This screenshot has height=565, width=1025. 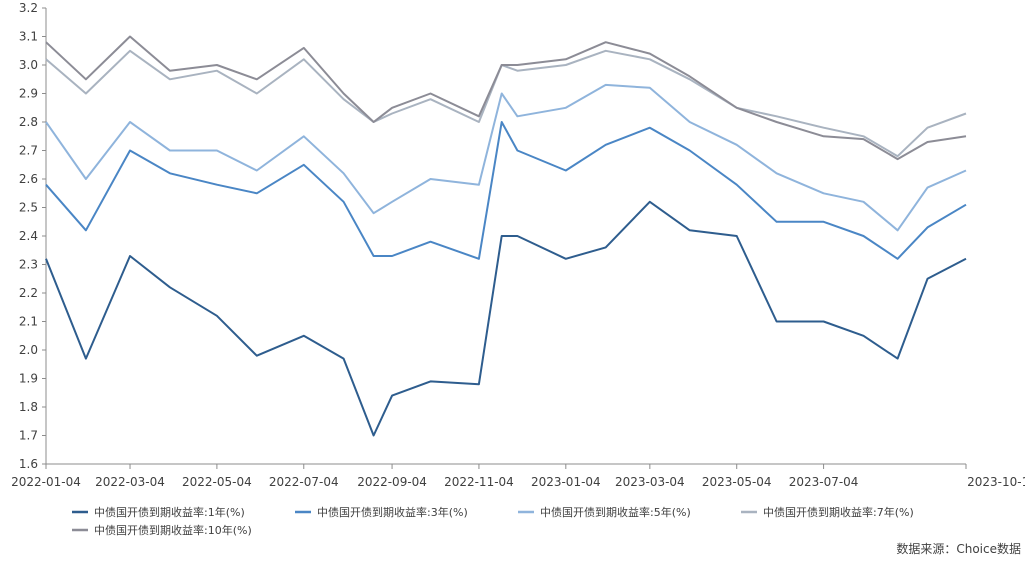 I want to click on y-tick-label: 1.8, so click(x=28, y=407).